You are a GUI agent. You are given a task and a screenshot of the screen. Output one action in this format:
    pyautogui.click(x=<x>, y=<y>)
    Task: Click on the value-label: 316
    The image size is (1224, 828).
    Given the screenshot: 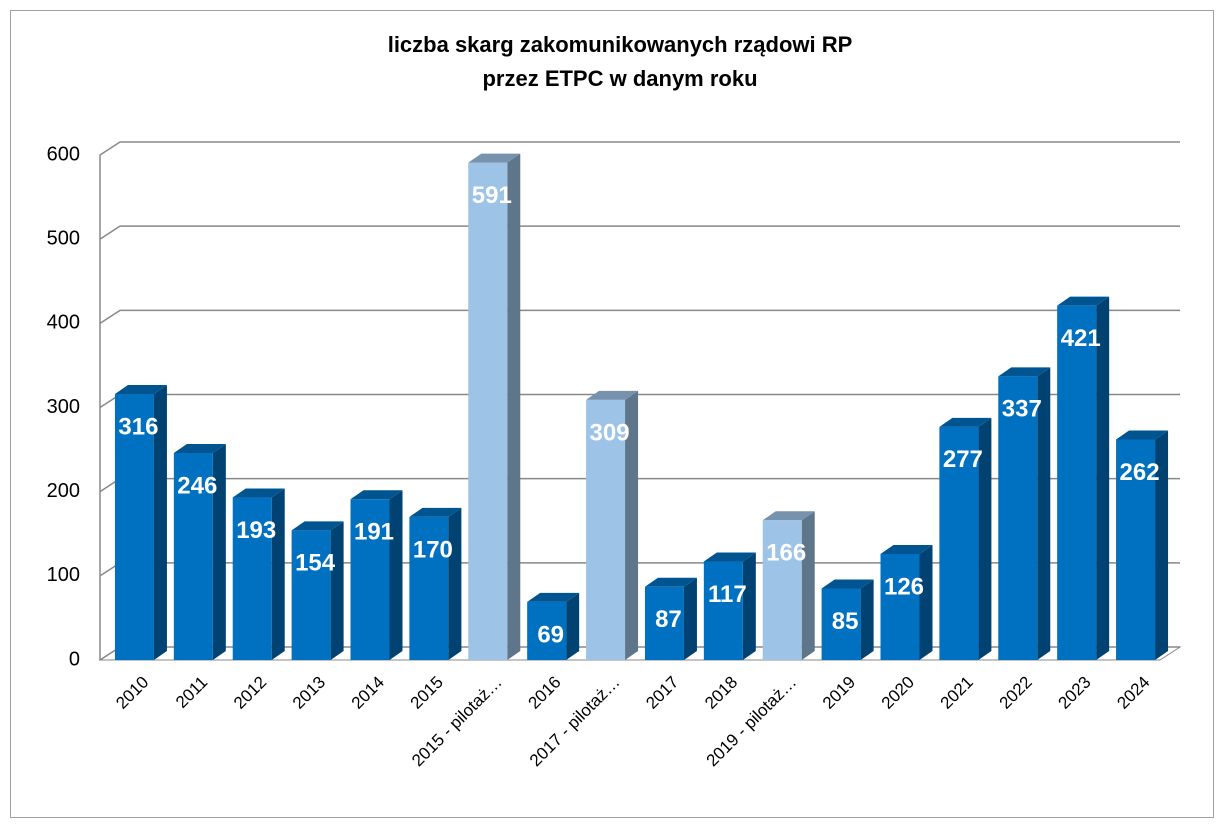 What is the action you would take?
    pyautogui.click(x=138, y=426)
    